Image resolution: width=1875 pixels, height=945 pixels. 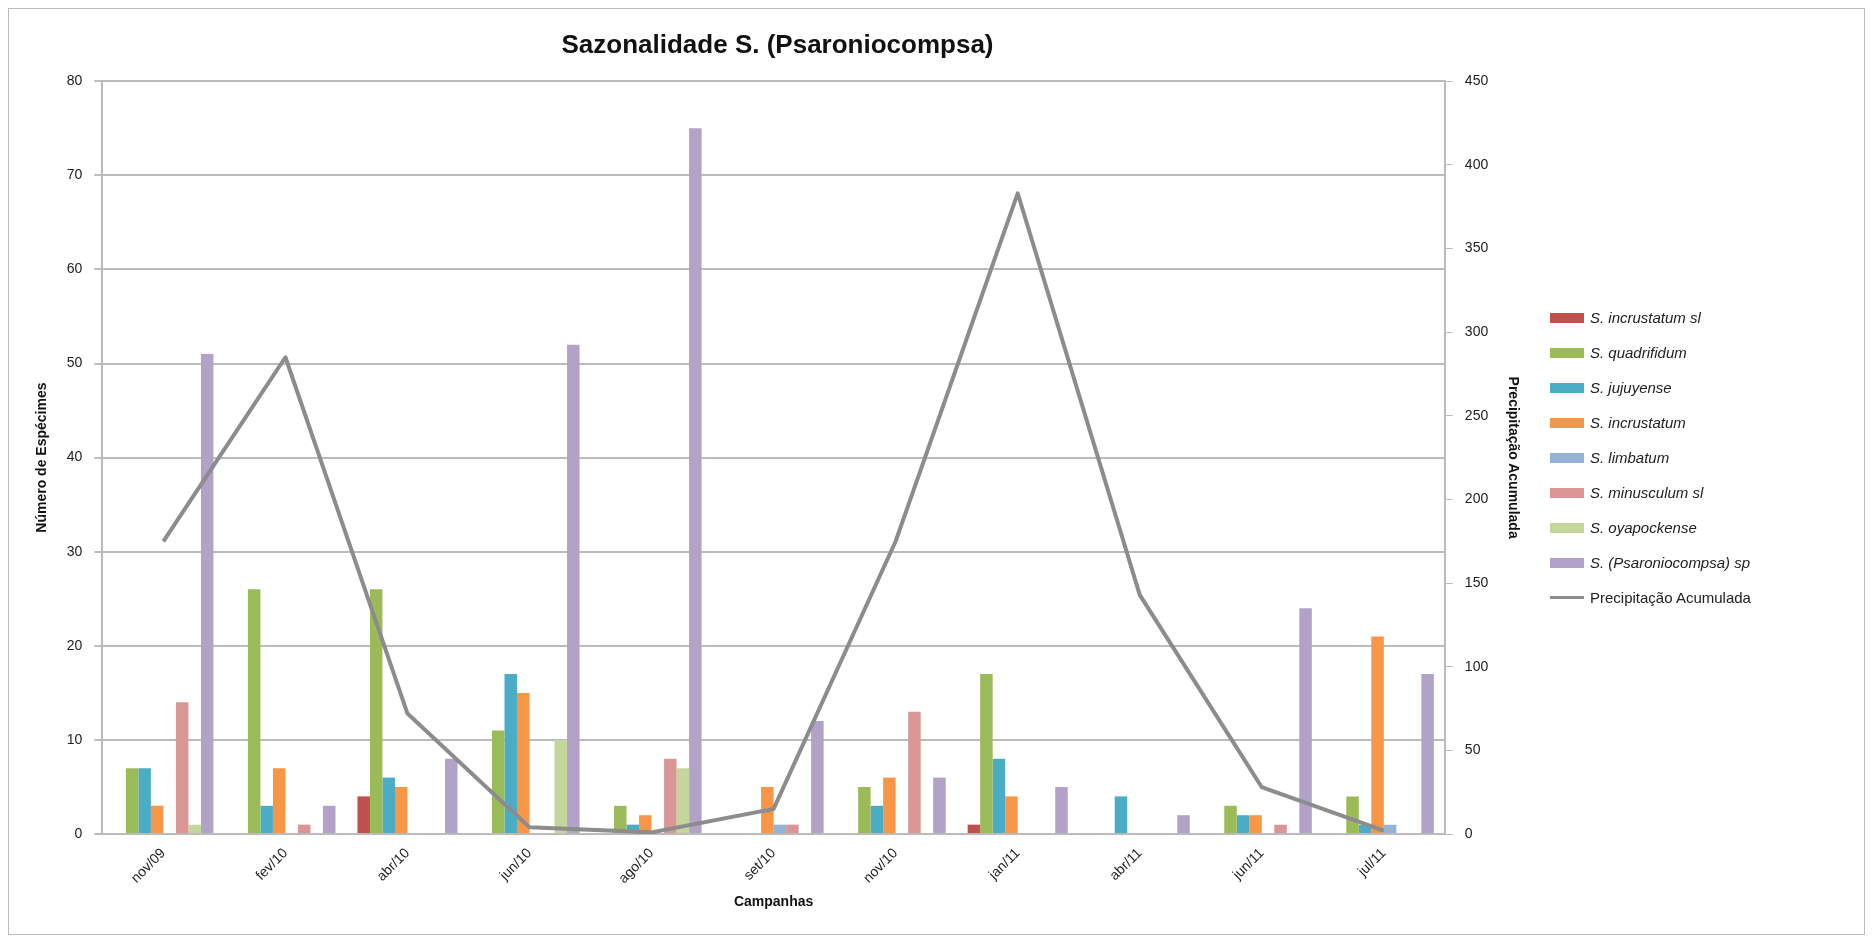 What do you see at coordinates (1468, 832) in the screenshot?
I see `y2-tick-label: 0` at bounding box center [1468, 832].